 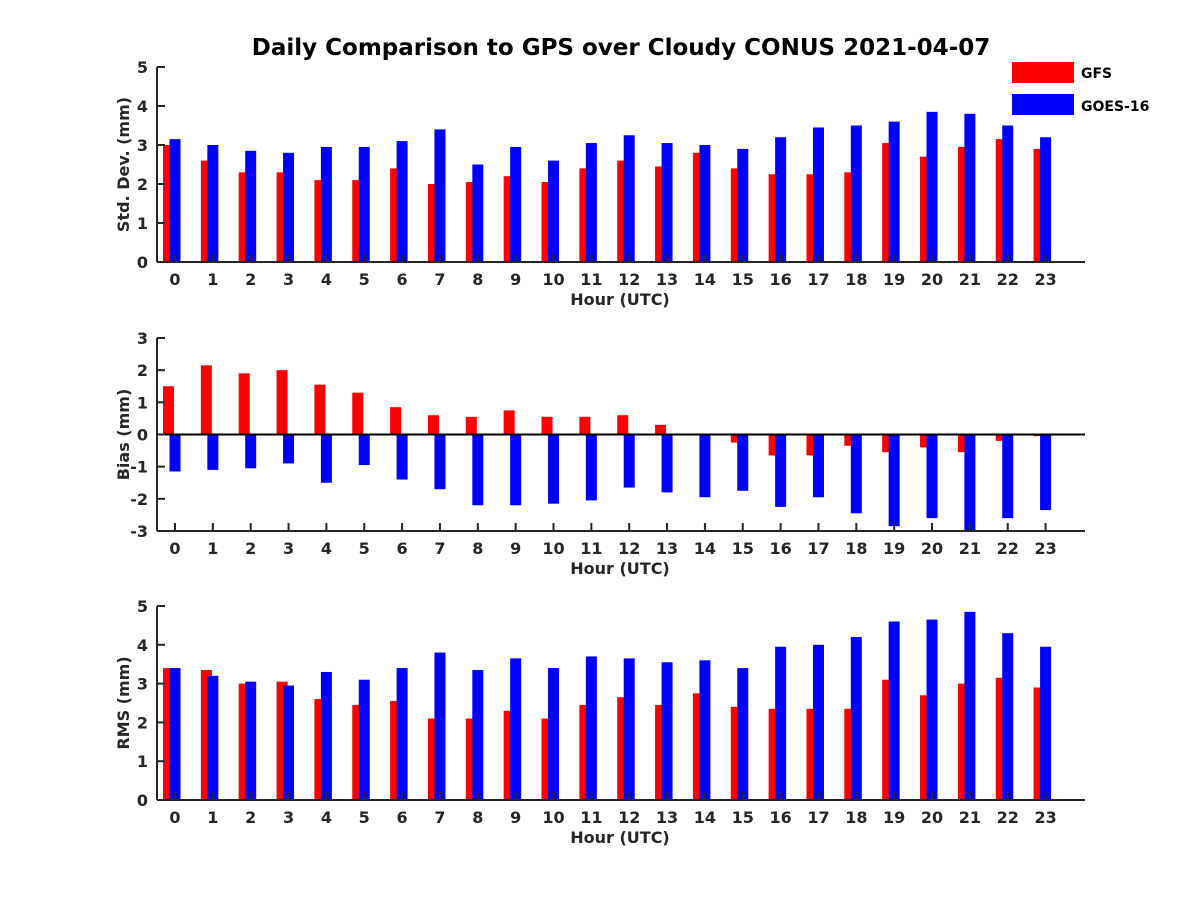 I want to click on x-tick-label: 3, so click(x=288, y=548).